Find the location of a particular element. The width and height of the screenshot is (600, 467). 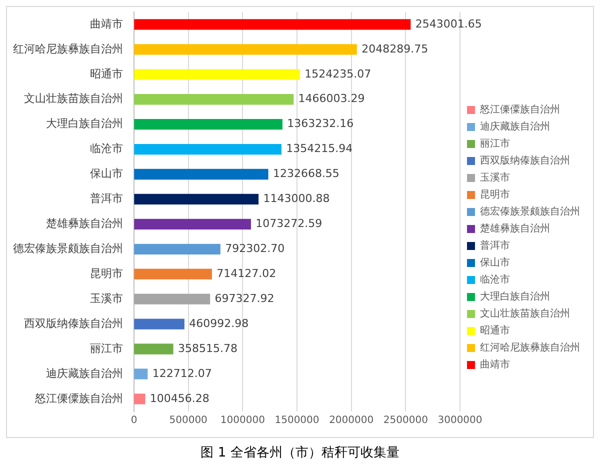

data-label: 1466003.29 is located at coordinates (331, 99).